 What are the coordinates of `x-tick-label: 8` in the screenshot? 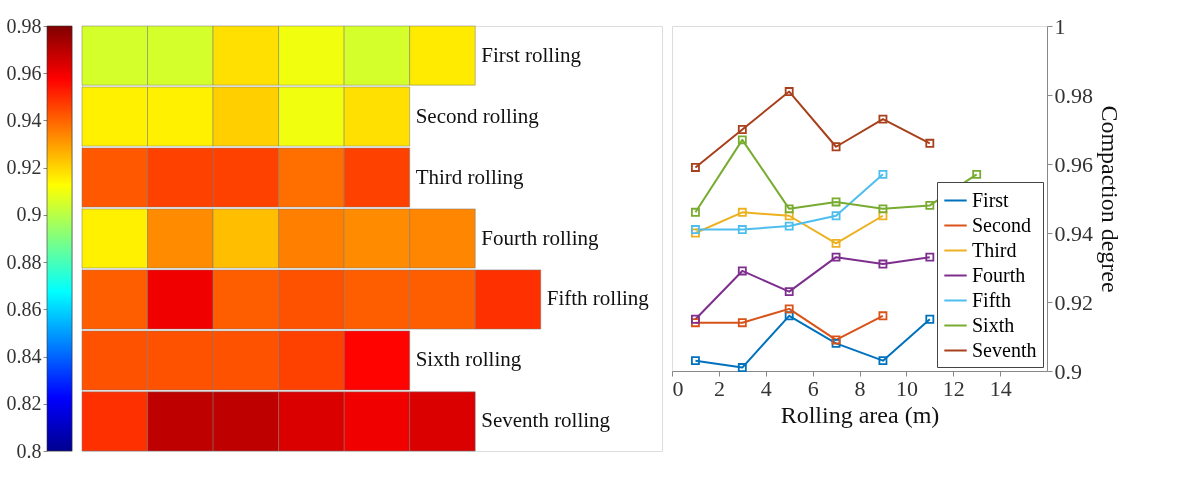 It's located at (860, 388).